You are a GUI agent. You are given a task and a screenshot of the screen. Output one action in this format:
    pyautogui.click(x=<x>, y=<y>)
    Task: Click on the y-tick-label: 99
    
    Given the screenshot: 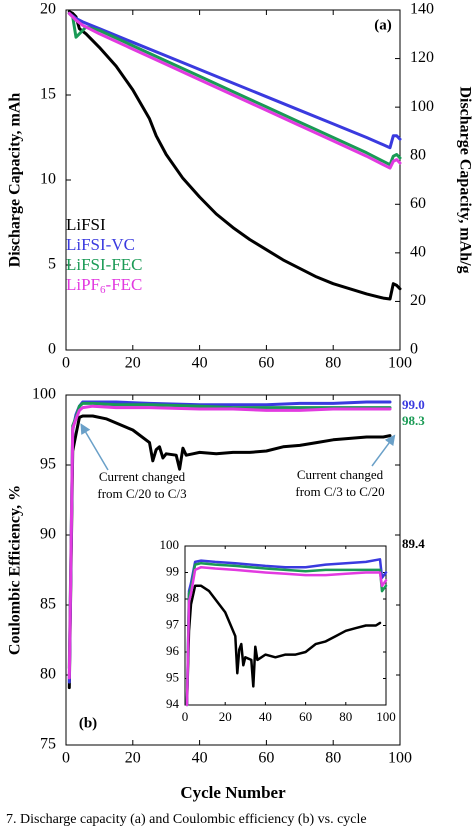 What is the action you would take?
    pyautogui.click(x=172, y=570)
    